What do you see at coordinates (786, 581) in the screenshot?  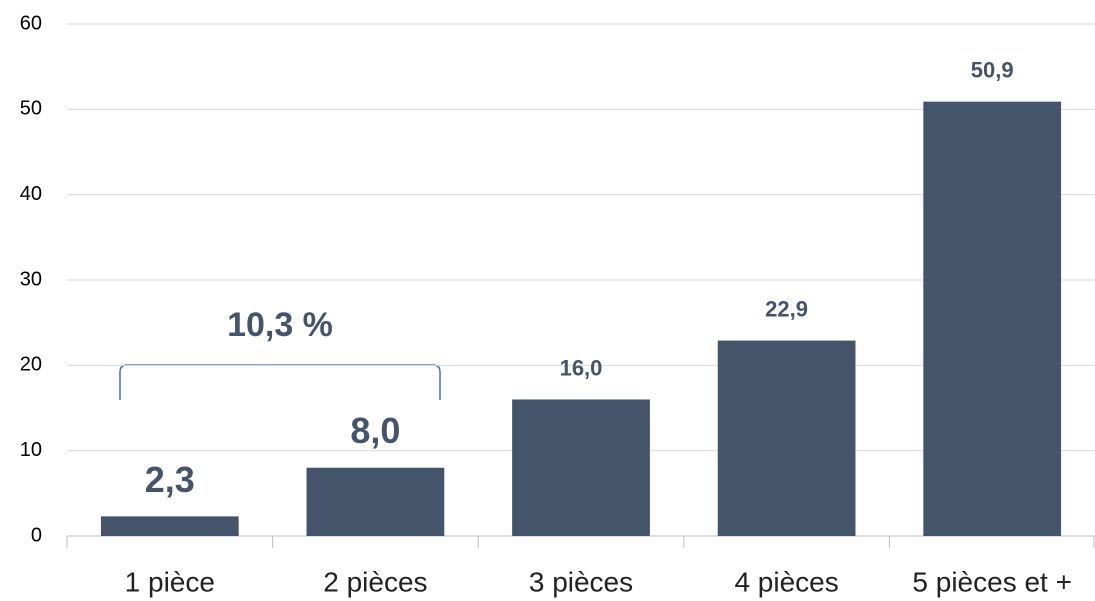 I see `x-tick-label: 4 pièces` at bounding box center [786, 581].